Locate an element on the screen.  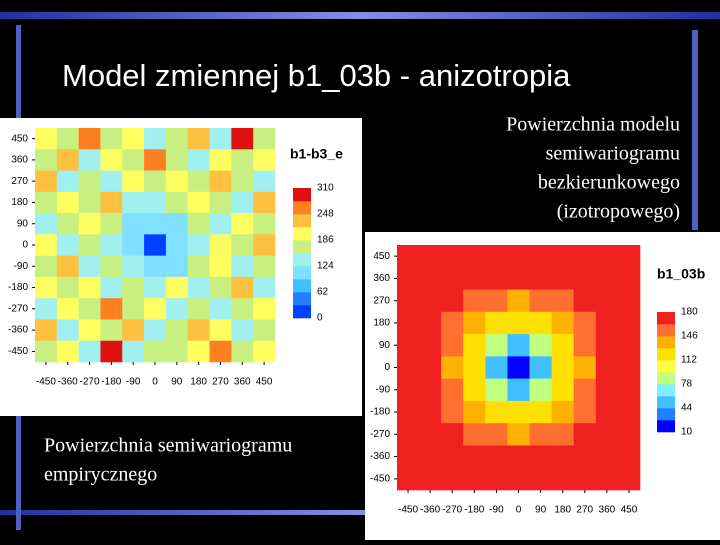
caption-line: Powierzchnia modelu is located at coordinates (593, 125).